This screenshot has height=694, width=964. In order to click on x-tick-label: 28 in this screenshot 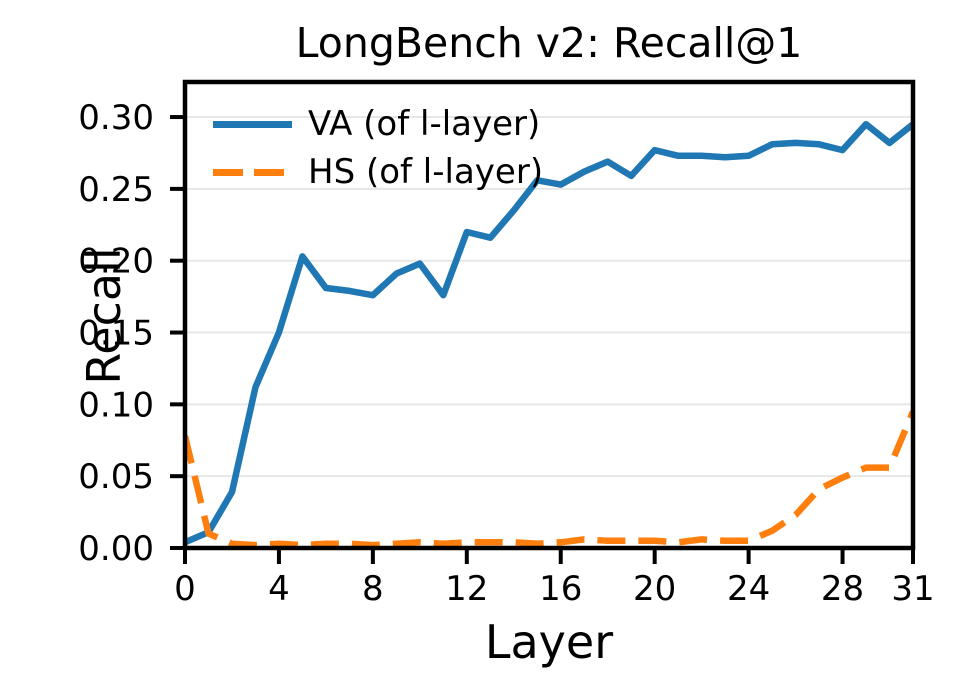, I will do `click(842, 589)`.